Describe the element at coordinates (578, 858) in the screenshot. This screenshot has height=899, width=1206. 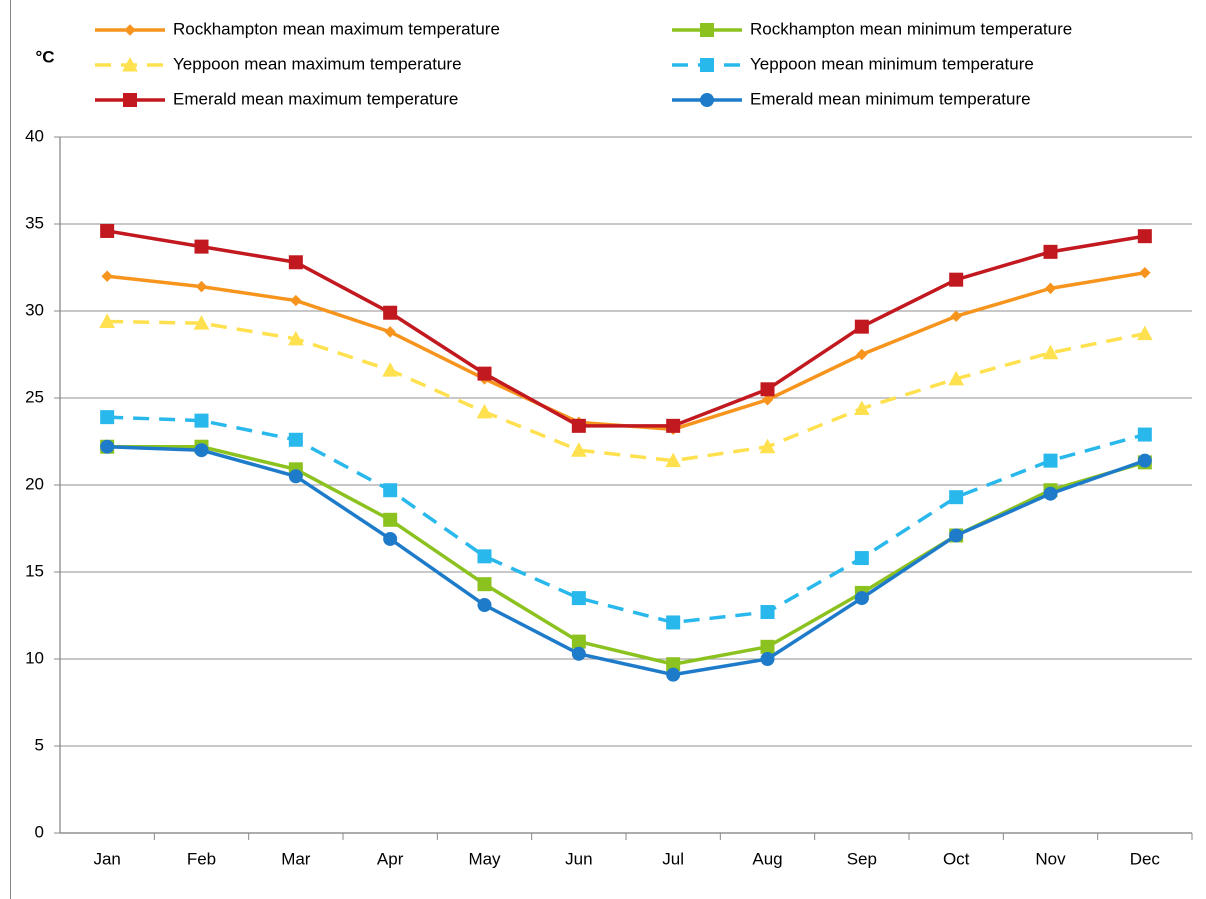
I see `x-tick-label: Jun` at that location.